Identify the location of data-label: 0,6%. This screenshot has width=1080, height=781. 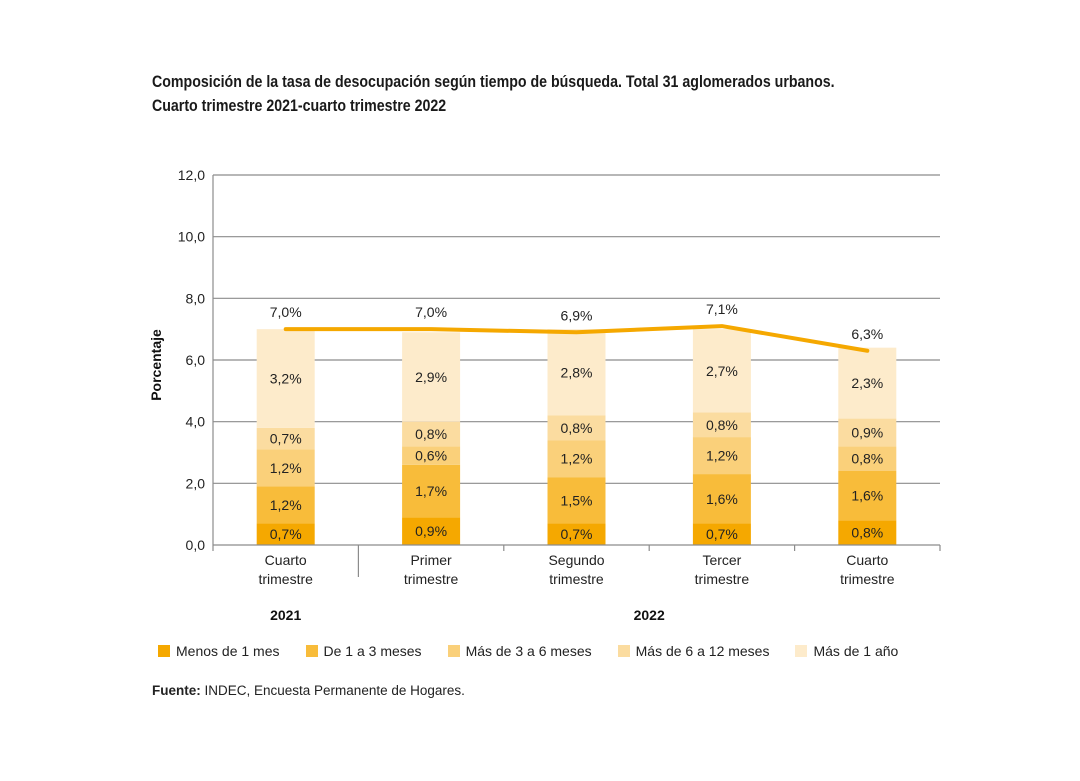
(431, 456).